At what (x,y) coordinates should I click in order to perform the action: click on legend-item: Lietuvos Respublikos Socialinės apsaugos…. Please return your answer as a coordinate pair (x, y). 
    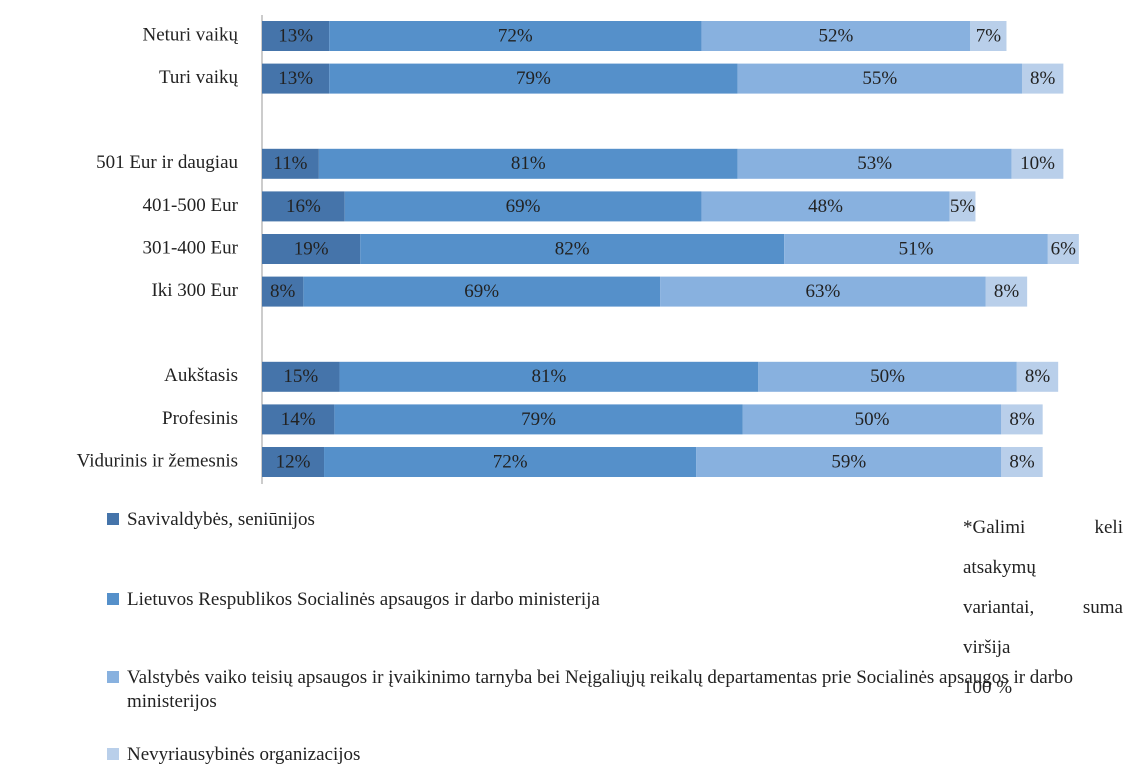
    Looking at the image, I should click on (353, 600).